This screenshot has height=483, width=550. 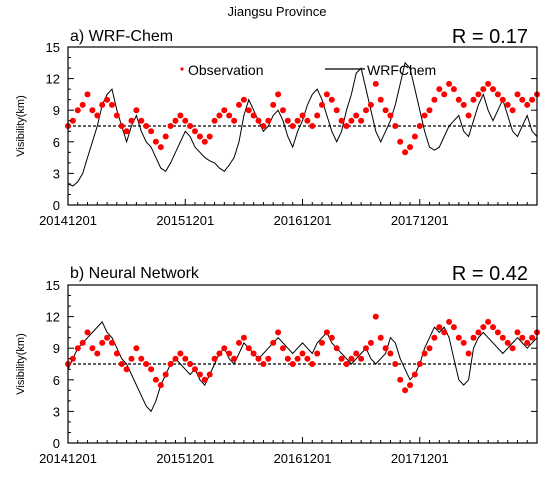 What do you see at coordinates (490, 37) in the screenshot?
I see `panel-a-r-value: R = 0.17` at bounding box center [490, 37].